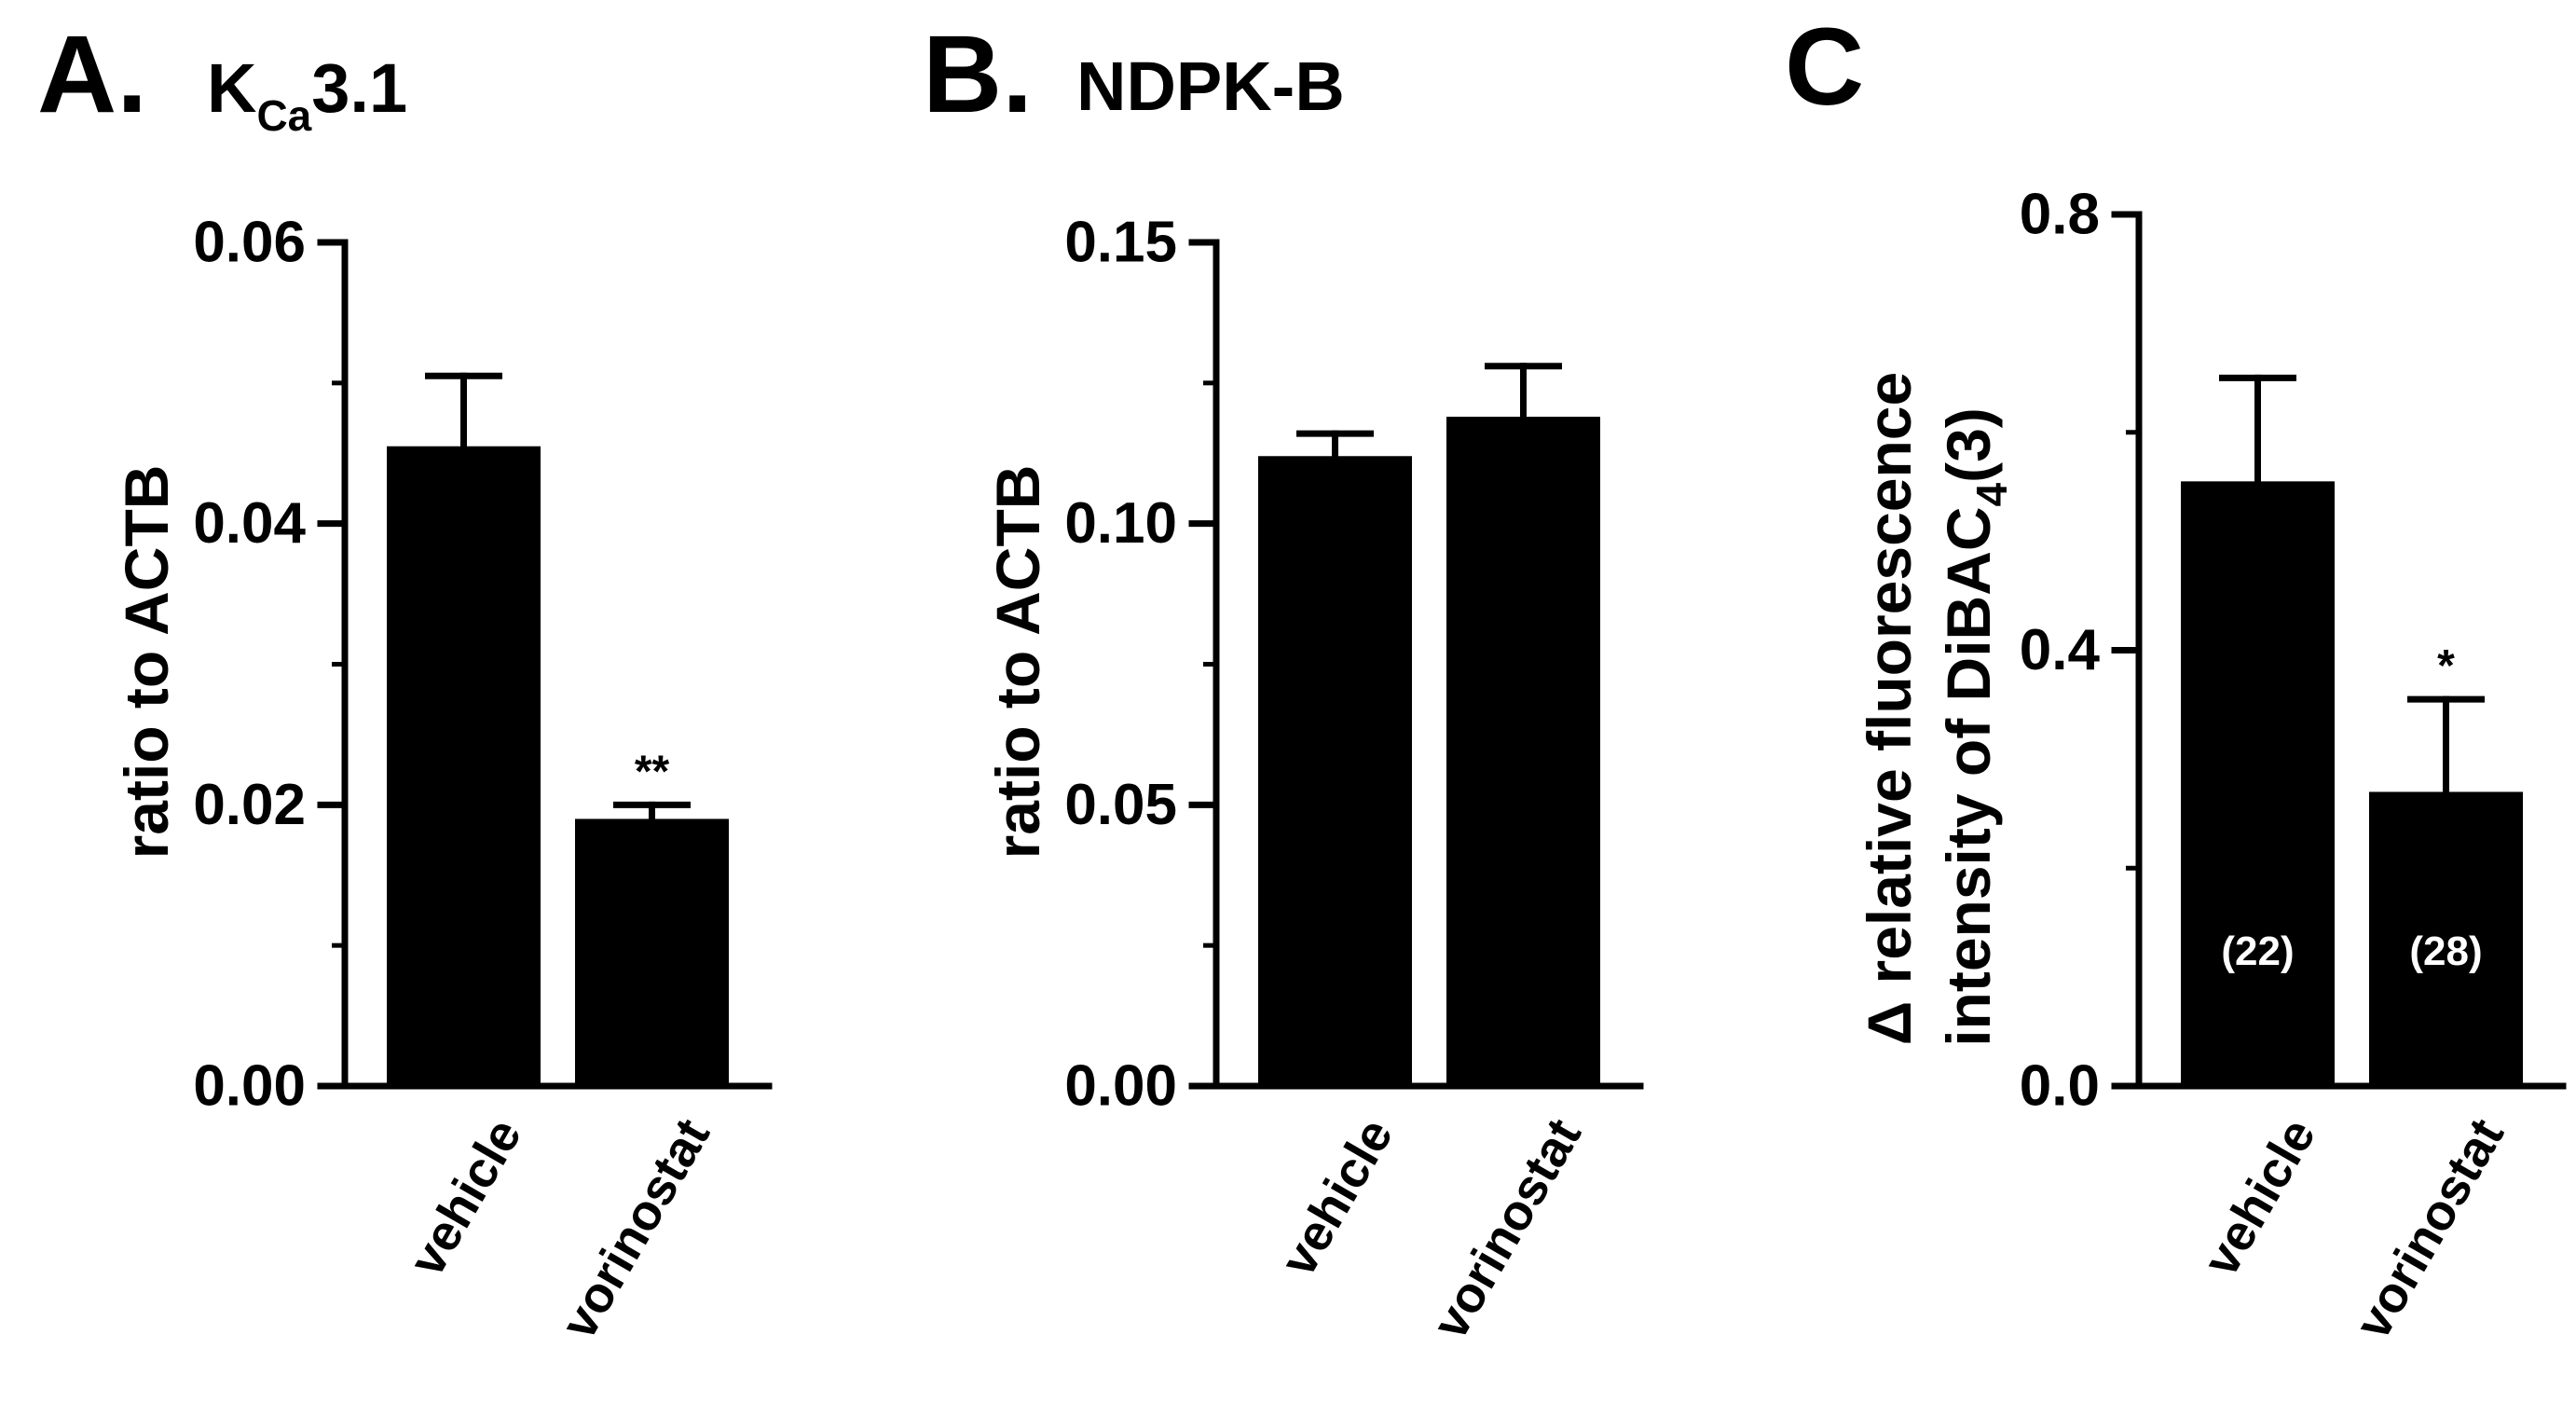 The height and width of the screenshot is (1417, 2576). What do you see at coordinates (1889, 708) in the screenshot?
I see `y-axis-label-line1: Δ relative fluorescence` at bounding box center [1889, 708].